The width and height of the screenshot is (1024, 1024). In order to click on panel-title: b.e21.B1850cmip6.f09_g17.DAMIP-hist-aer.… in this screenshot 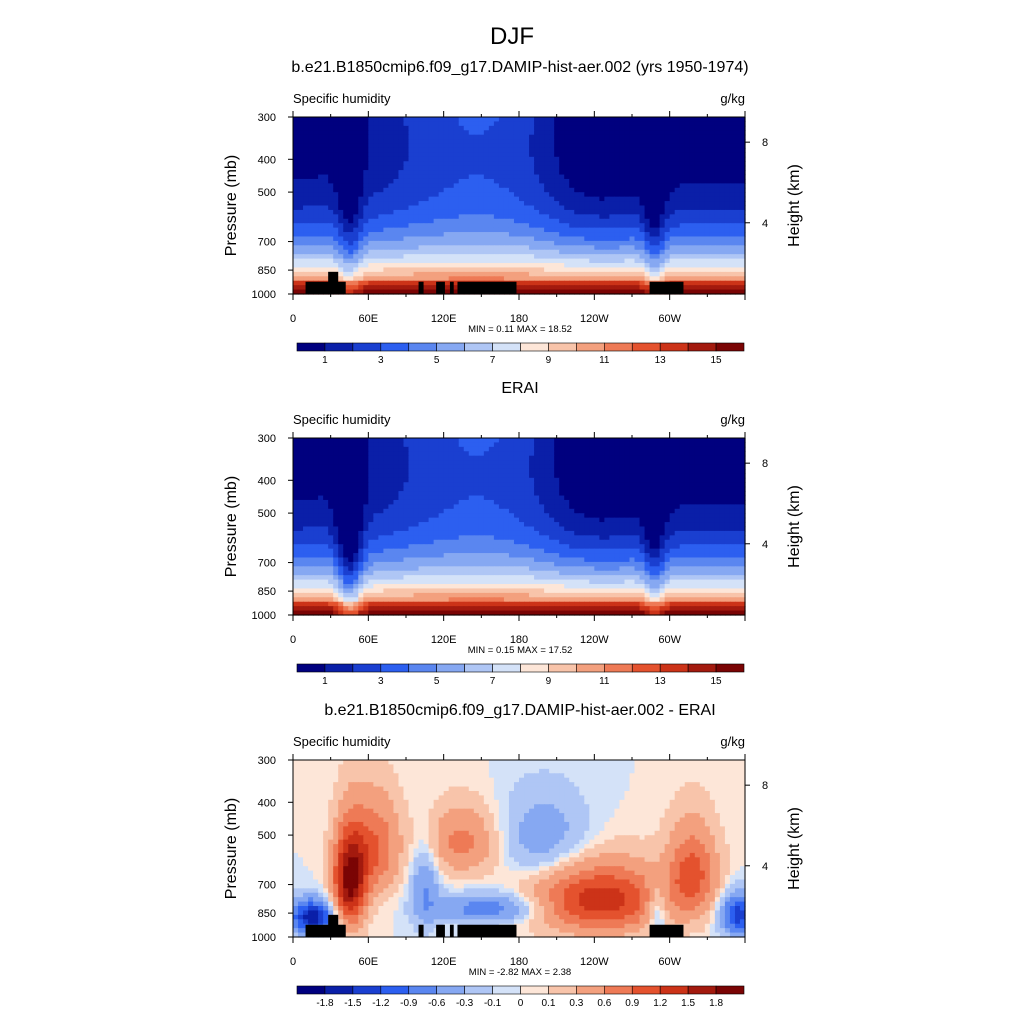, I will do `click(519, 67)`.